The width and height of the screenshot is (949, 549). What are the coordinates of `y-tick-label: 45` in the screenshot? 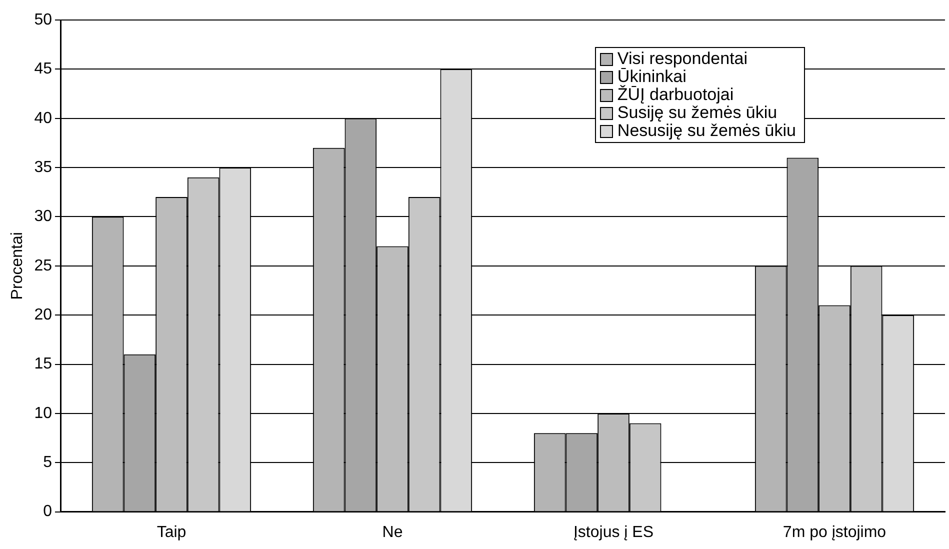 It's located at (43, 69).